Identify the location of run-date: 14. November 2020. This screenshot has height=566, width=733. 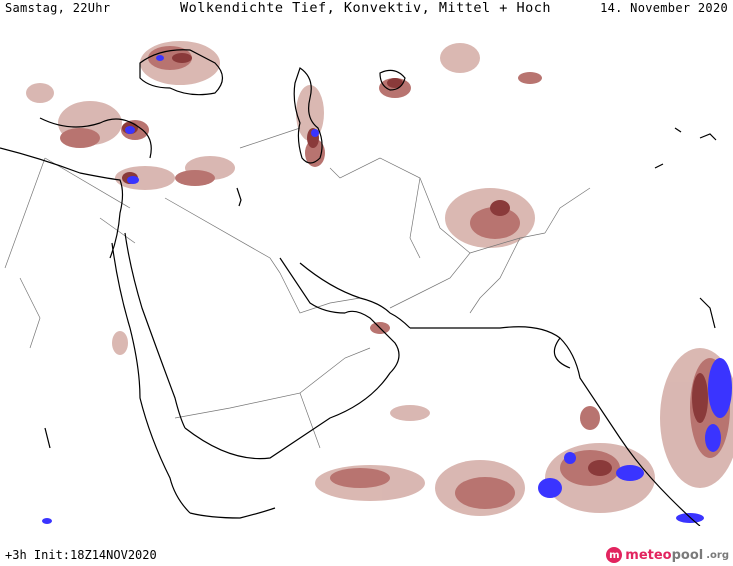
(664, 8).